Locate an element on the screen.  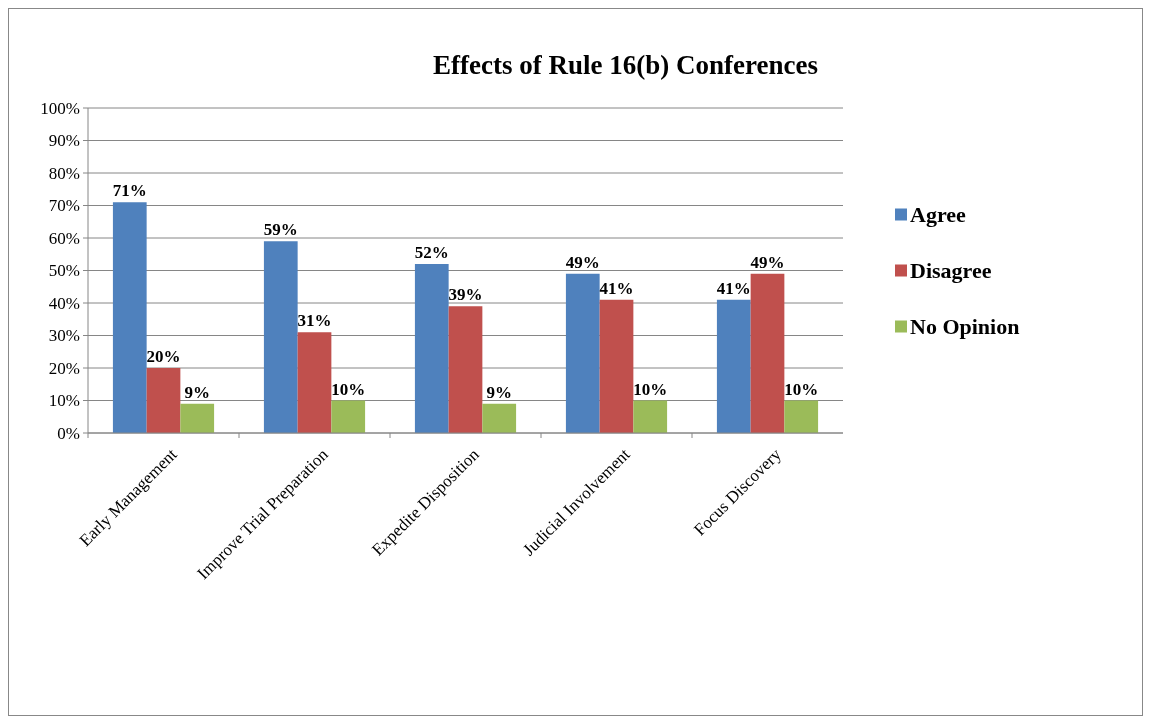
y-tick-label: 90% is located at coordinates (64, 141).